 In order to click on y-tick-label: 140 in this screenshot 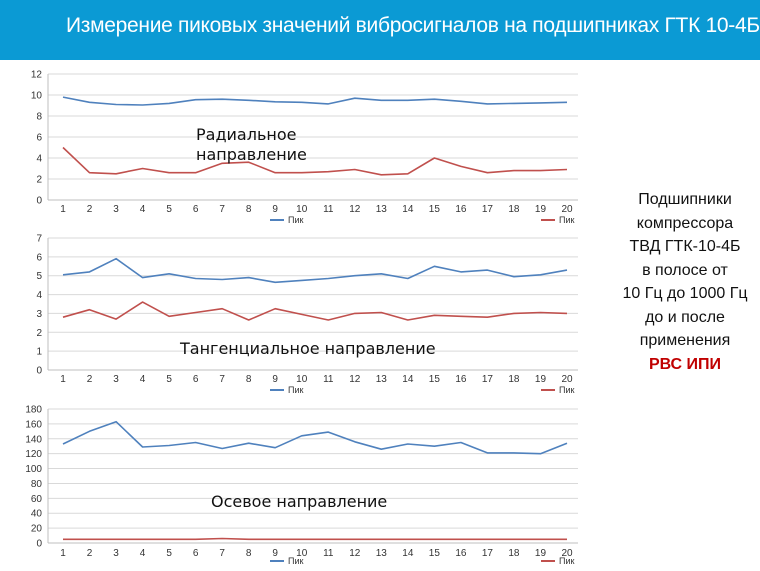, I will do `click(33, 439)`.